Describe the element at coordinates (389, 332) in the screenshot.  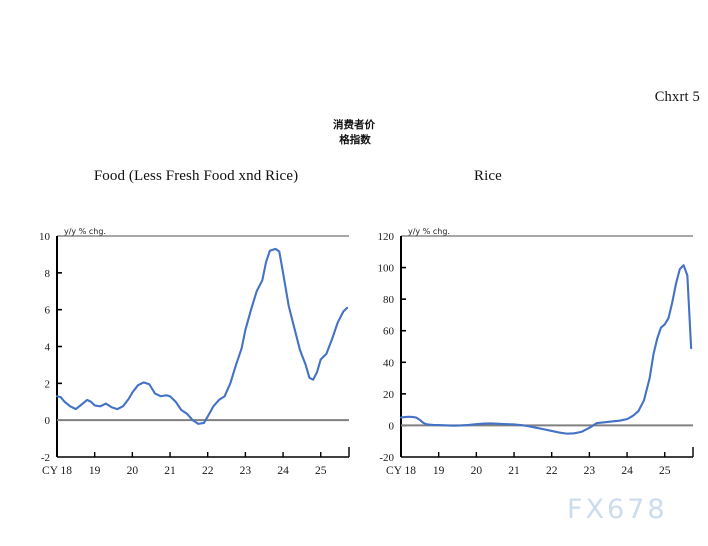
I see `svg-text: 60` at that location.